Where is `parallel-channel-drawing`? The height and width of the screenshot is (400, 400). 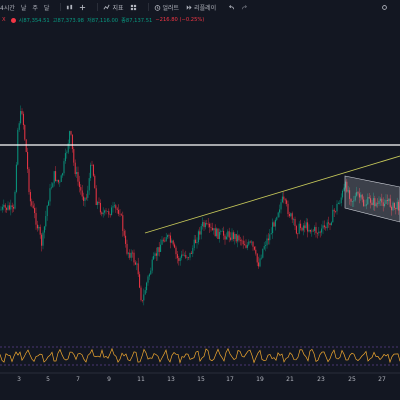 parallel-channel-drawing is located at coordinates (372, 199).